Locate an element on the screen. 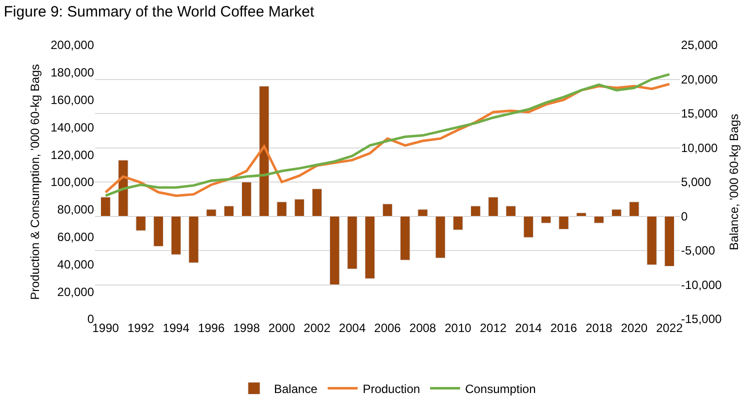  x-tick-label: 1994 is located at coordinates (176, 328).